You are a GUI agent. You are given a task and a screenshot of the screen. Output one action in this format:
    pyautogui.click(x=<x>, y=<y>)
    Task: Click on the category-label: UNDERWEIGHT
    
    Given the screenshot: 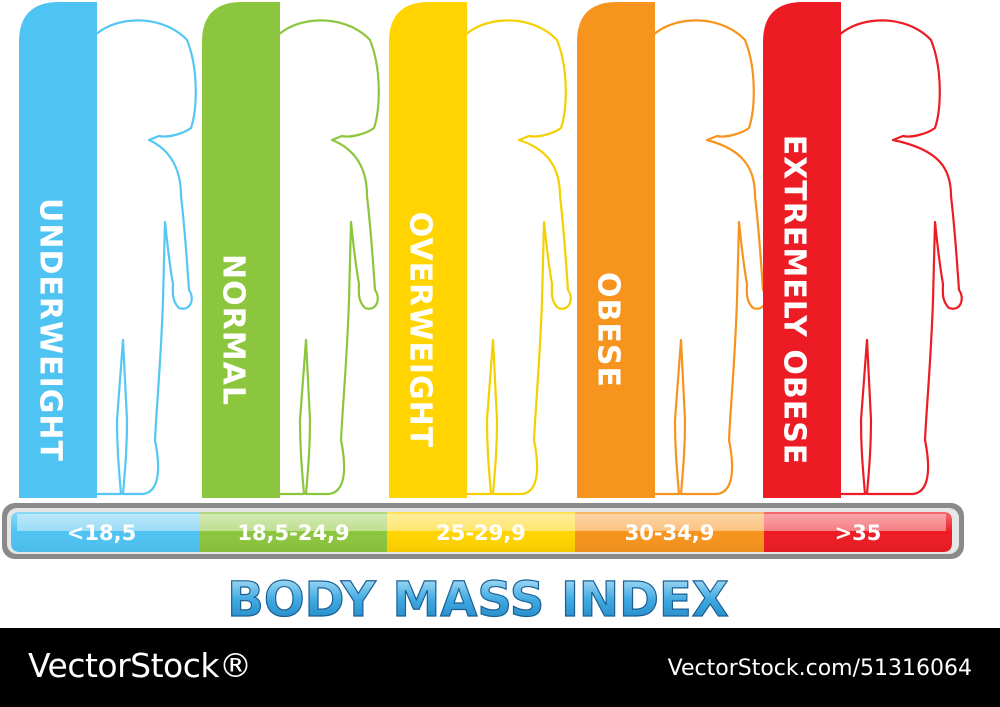 What is the action you would take?
    pyautogui.click(x=50, y=330)
    